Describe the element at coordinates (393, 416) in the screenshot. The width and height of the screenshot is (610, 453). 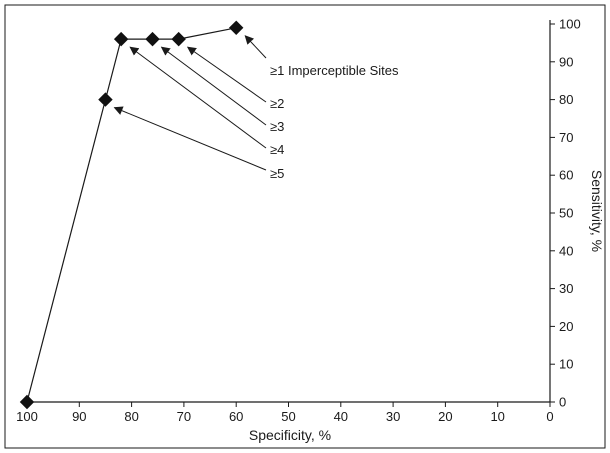
I see `x-tick-label: 30` at that location.